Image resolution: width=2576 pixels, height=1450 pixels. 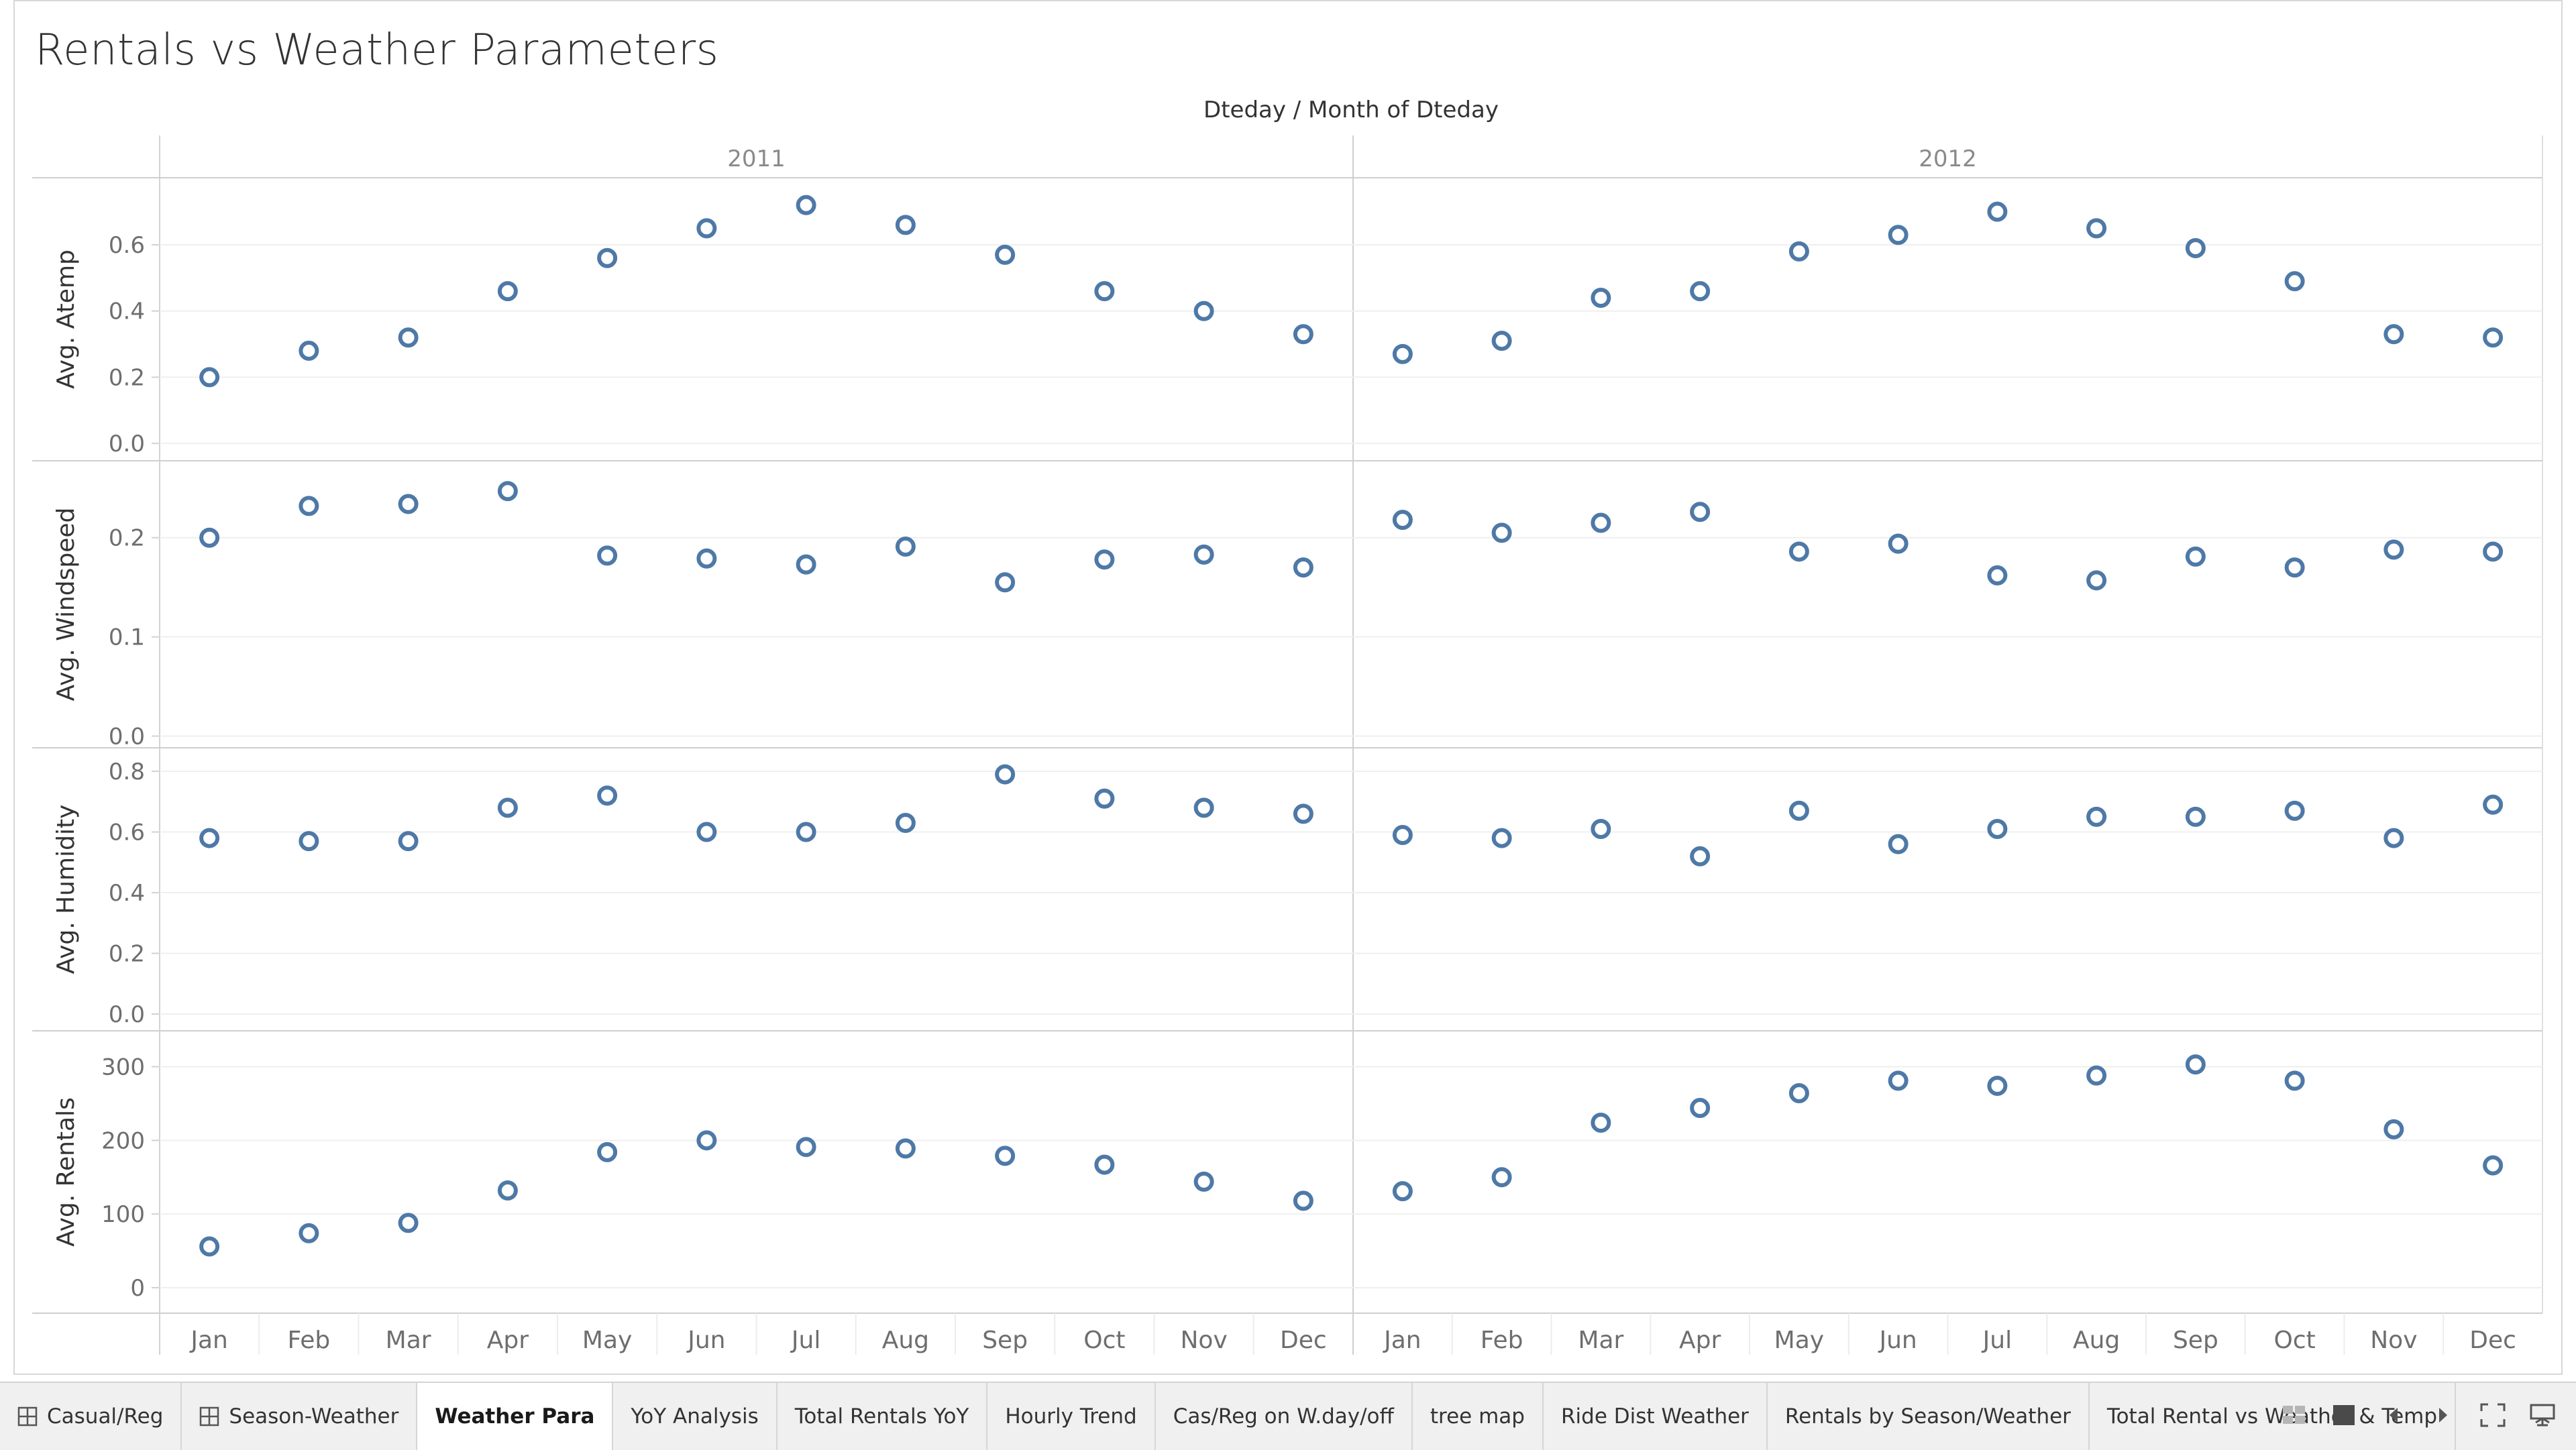 I want to click on tab-yoy-analysis: YoY Analysis, so click(x=695, y=1416).